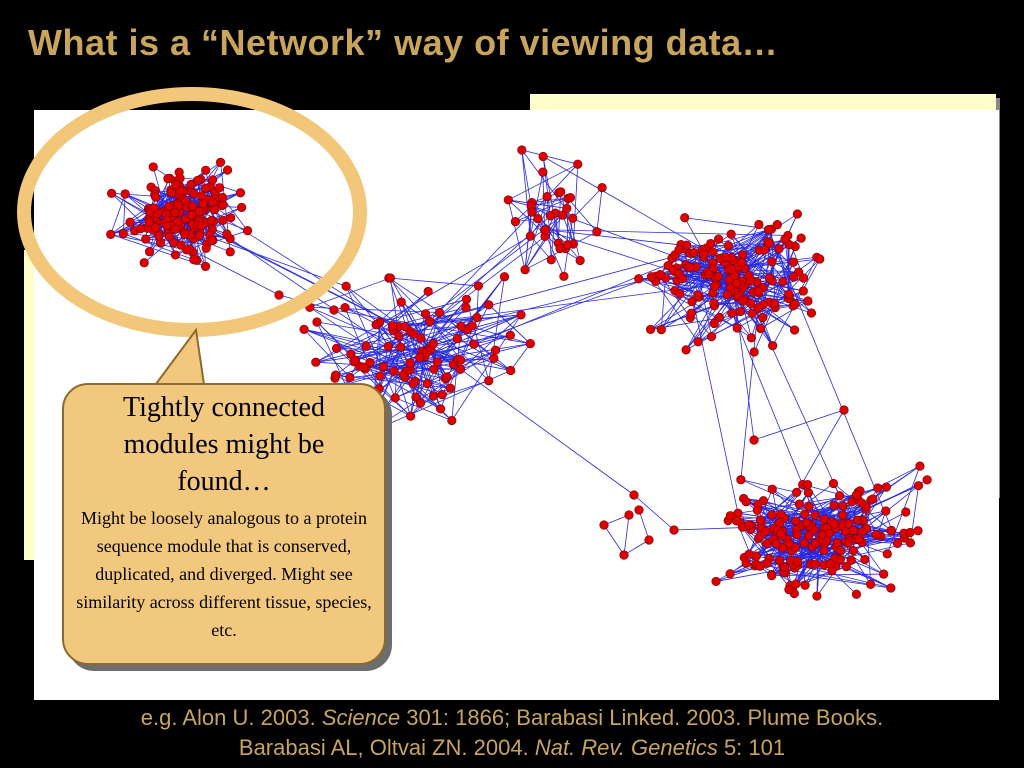 The image size is (1024, 768). I want to click on citation-1-journal: Science, so click(361, 717).